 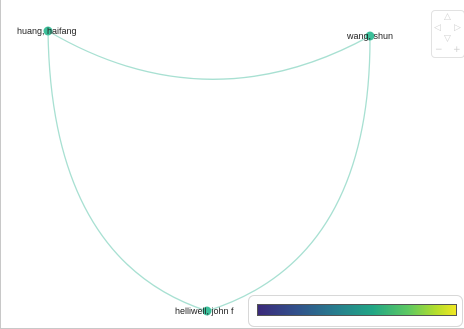 I want to click on arrow-right-icon: ▷, so click(x=457, y=28).